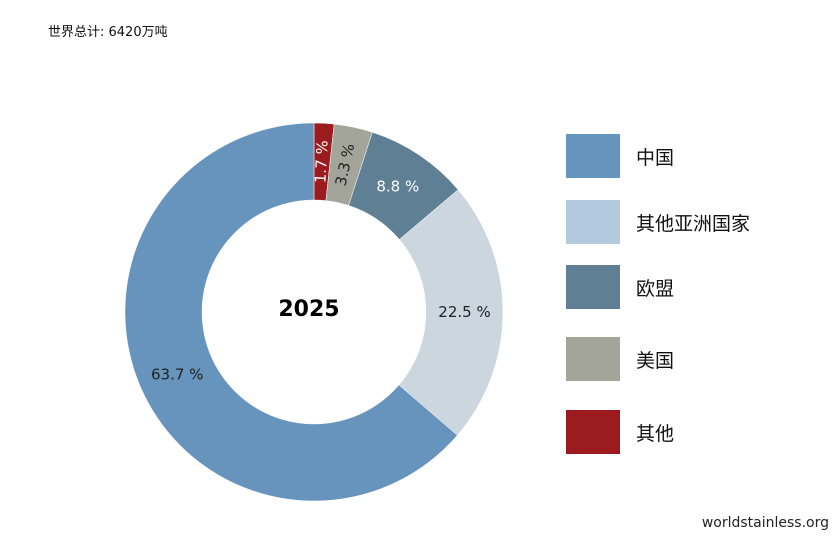 This screenshot has width=839, height=541. What do you see at coordinates (691, 432) in the screenshot?
I see `legend-item-4: 其他` at bounding box center [691, 432].